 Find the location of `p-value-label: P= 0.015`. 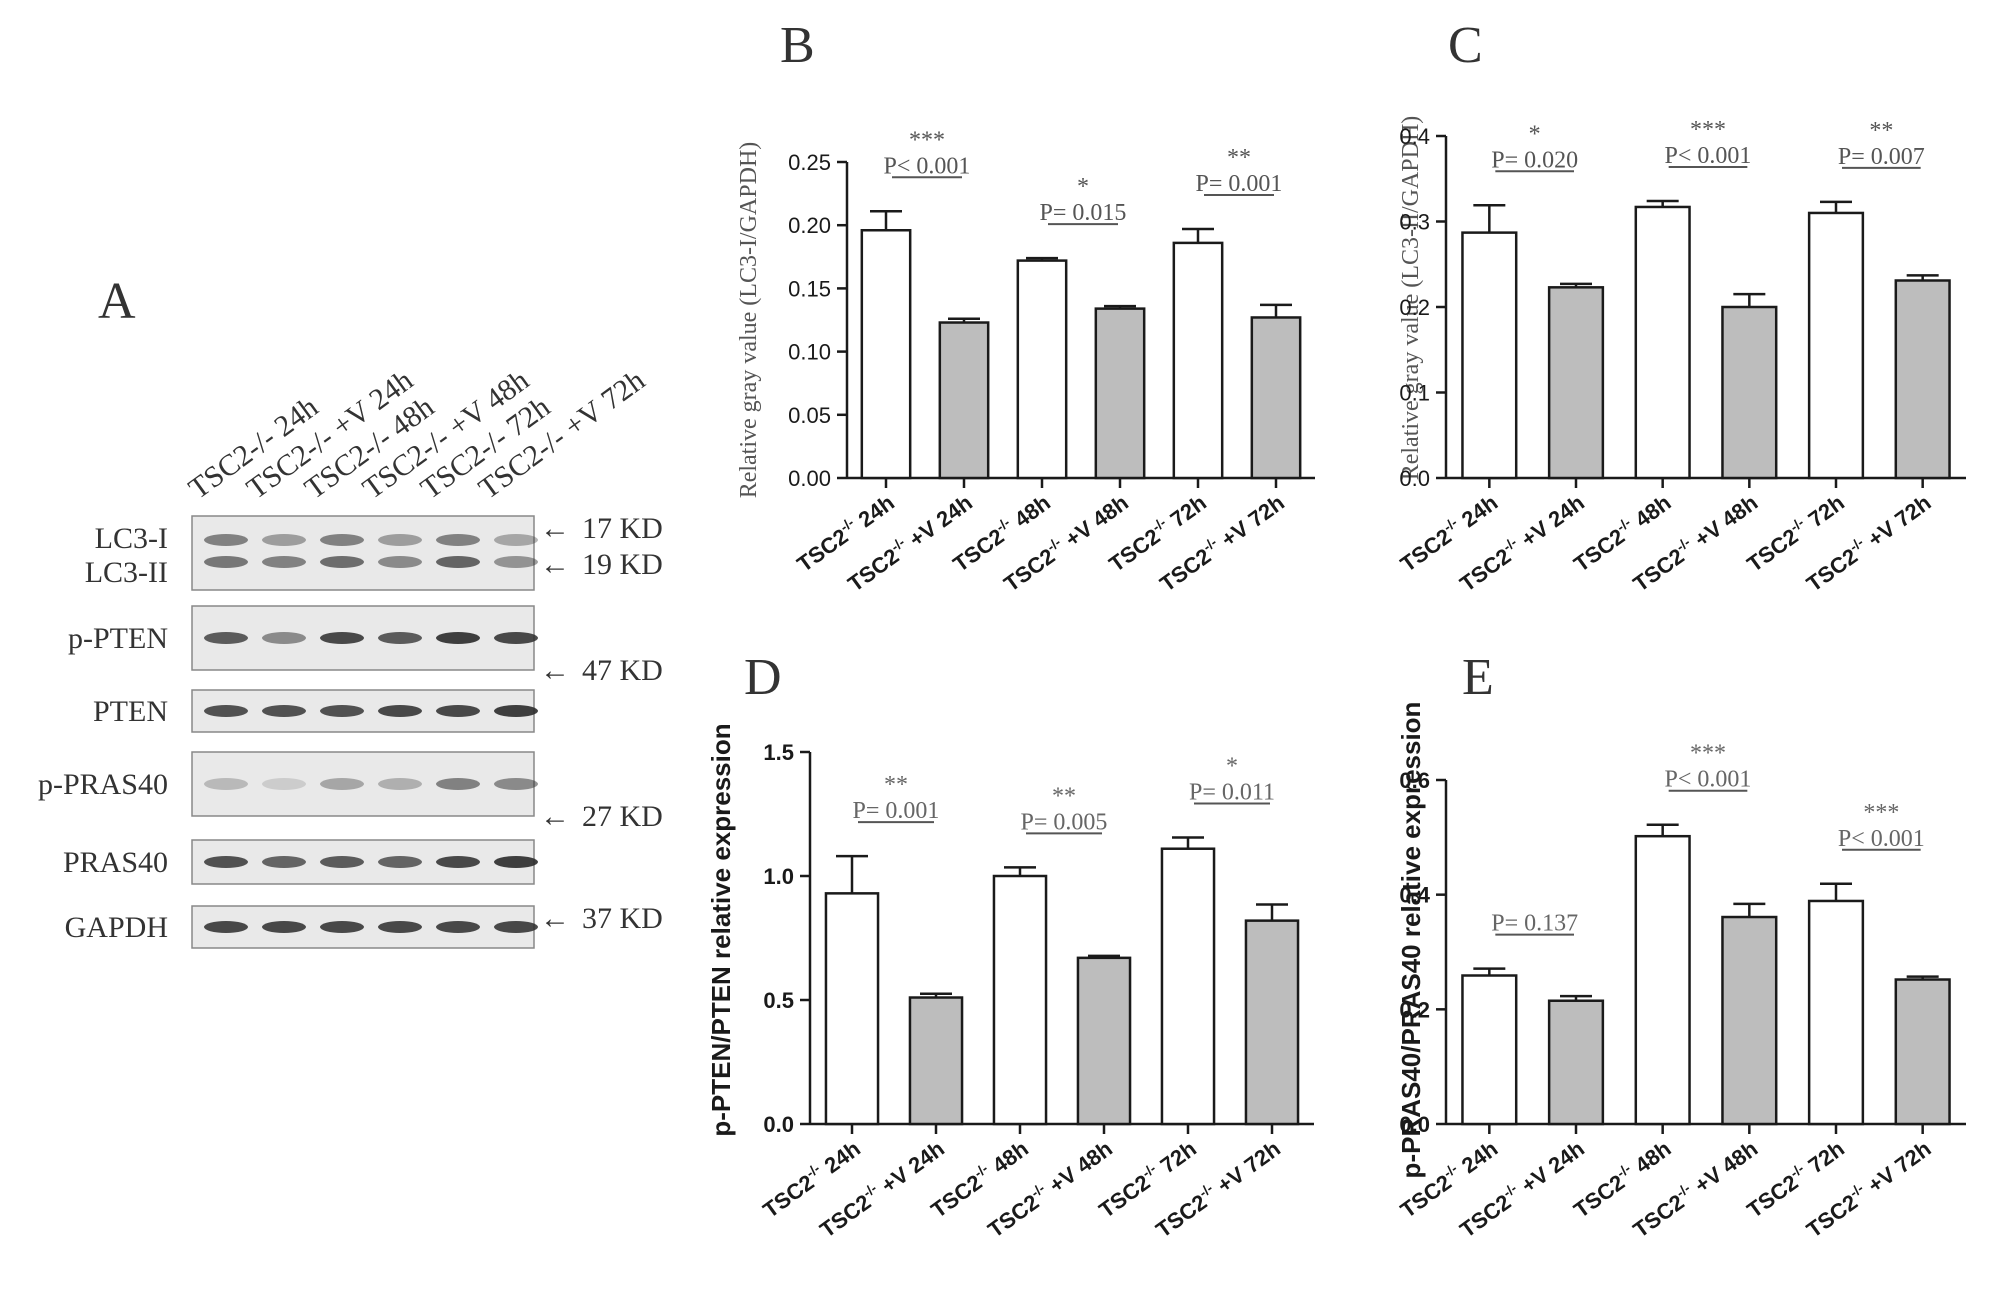

p-value-label: P= 0.015 is located at coordinates (1083, 213).